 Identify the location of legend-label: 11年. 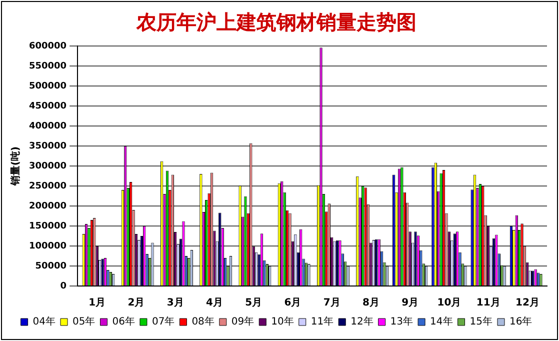
(322, 322).